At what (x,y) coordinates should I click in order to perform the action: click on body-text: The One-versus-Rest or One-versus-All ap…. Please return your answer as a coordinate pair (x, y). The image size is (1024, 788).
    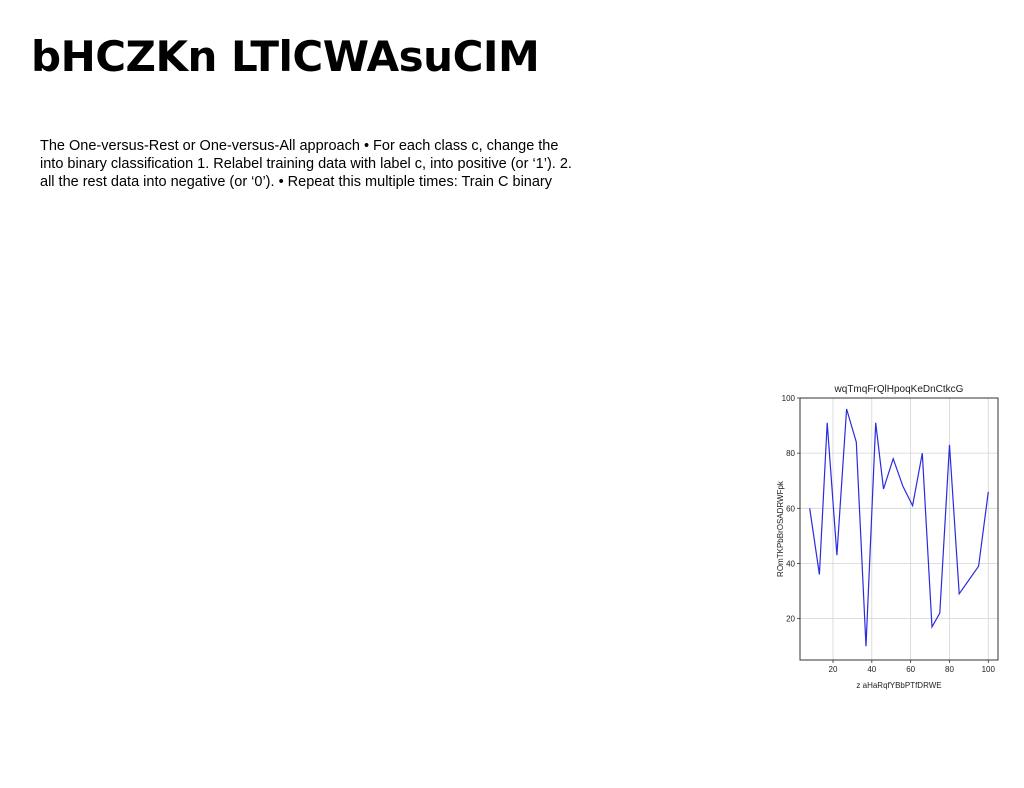
    Looking at the image, I should click on (340, 164).